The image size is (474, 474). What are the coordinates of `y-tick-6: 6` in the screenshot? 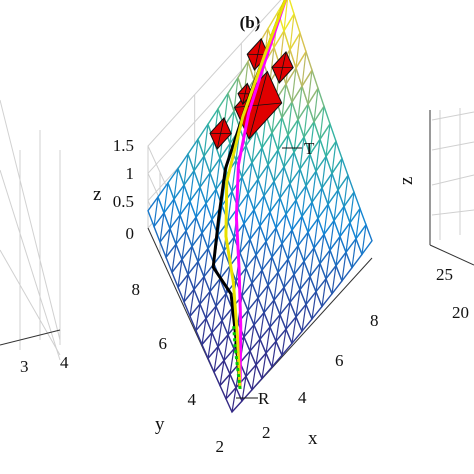 It's located at (163, 343).